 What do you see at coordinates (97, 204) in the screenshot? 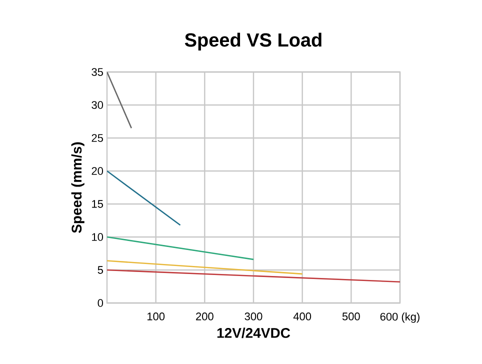
I see `y-tick-label: 15` at bounding box center [97, 204].